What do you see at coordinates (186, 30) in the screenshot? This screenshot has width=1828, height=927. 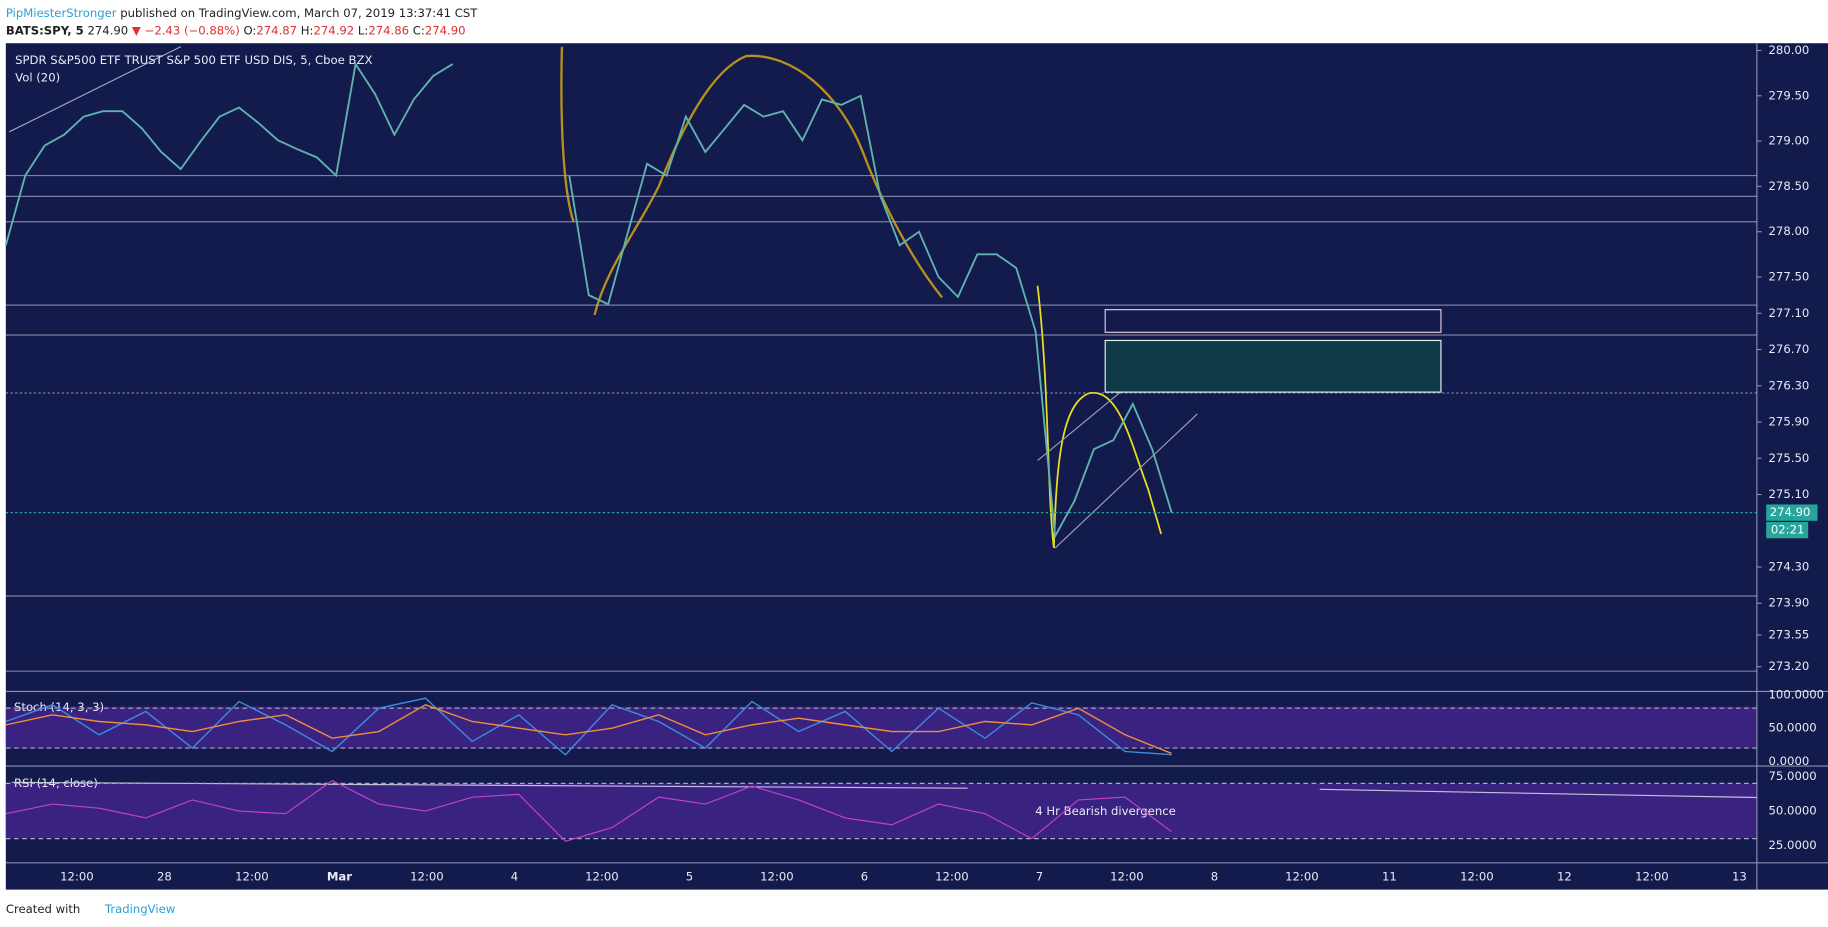 I see `change: ▼ −2.43 (−0.88%)` at bounding box center [186, 30].